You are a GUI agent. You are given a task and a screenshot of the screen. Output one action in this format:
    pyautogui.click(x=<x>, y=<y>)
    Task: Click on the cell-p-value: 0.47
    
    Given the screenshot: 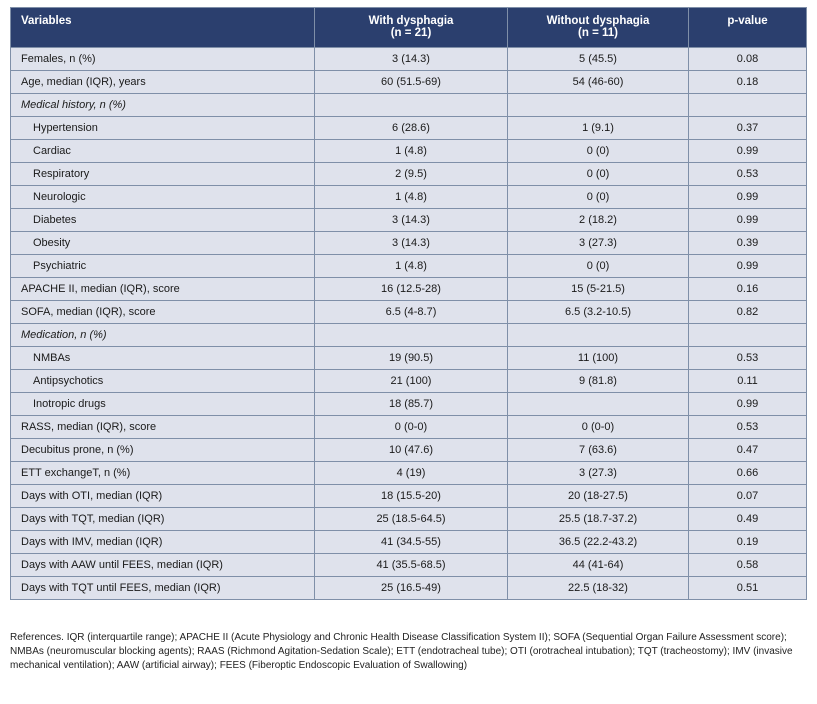 What is the action you would take?
    pyautogui.click(x=747, y=450)
    